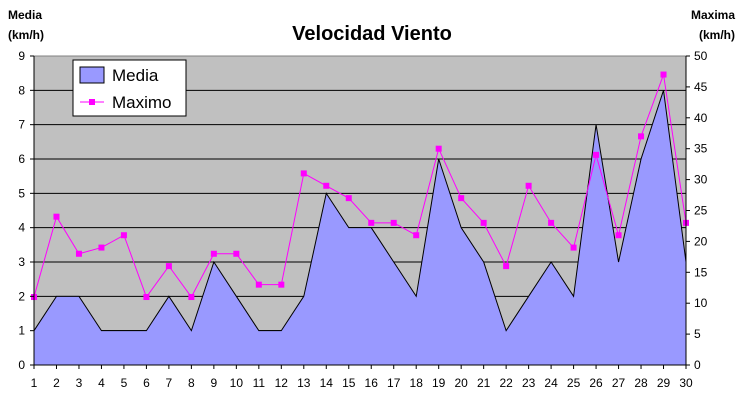 Image resolution: width=744 pixels, height=413 pixels. I want to click on right-tick-label: 10, so click(701, 303).